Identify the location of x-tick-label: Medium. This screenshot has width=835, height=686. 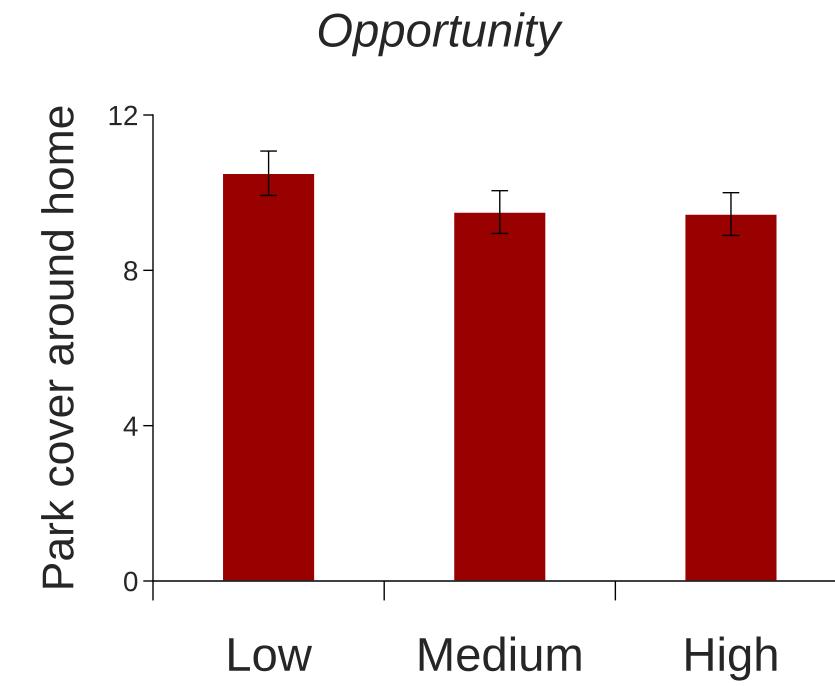
(500, 654).